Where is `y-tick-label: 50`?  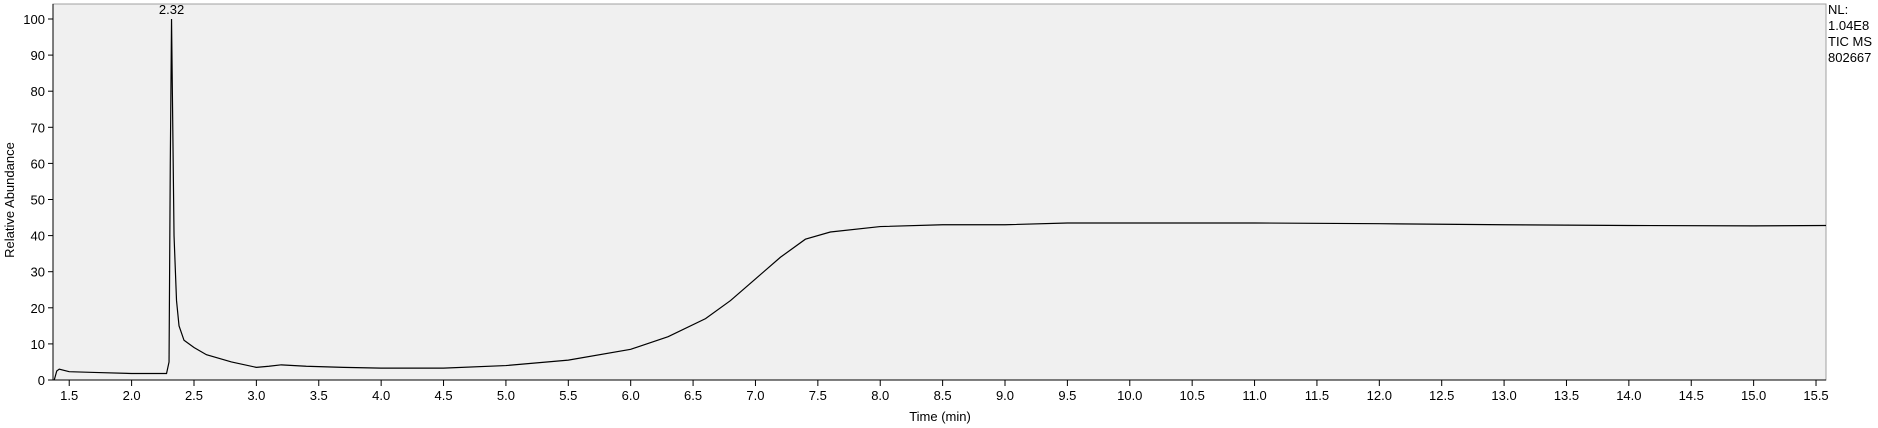
y-tick-label: 50 is located at coordinates (38, 200).